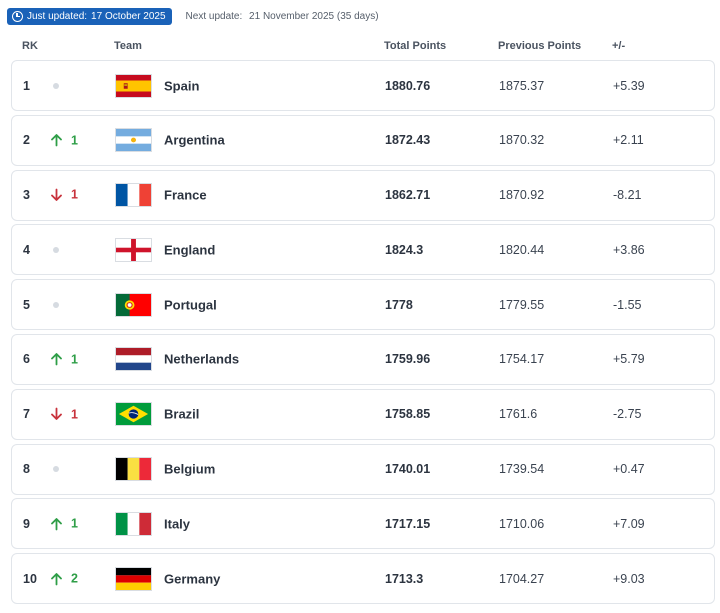  I want to click on team-name: Portugal, so click(190, 305).